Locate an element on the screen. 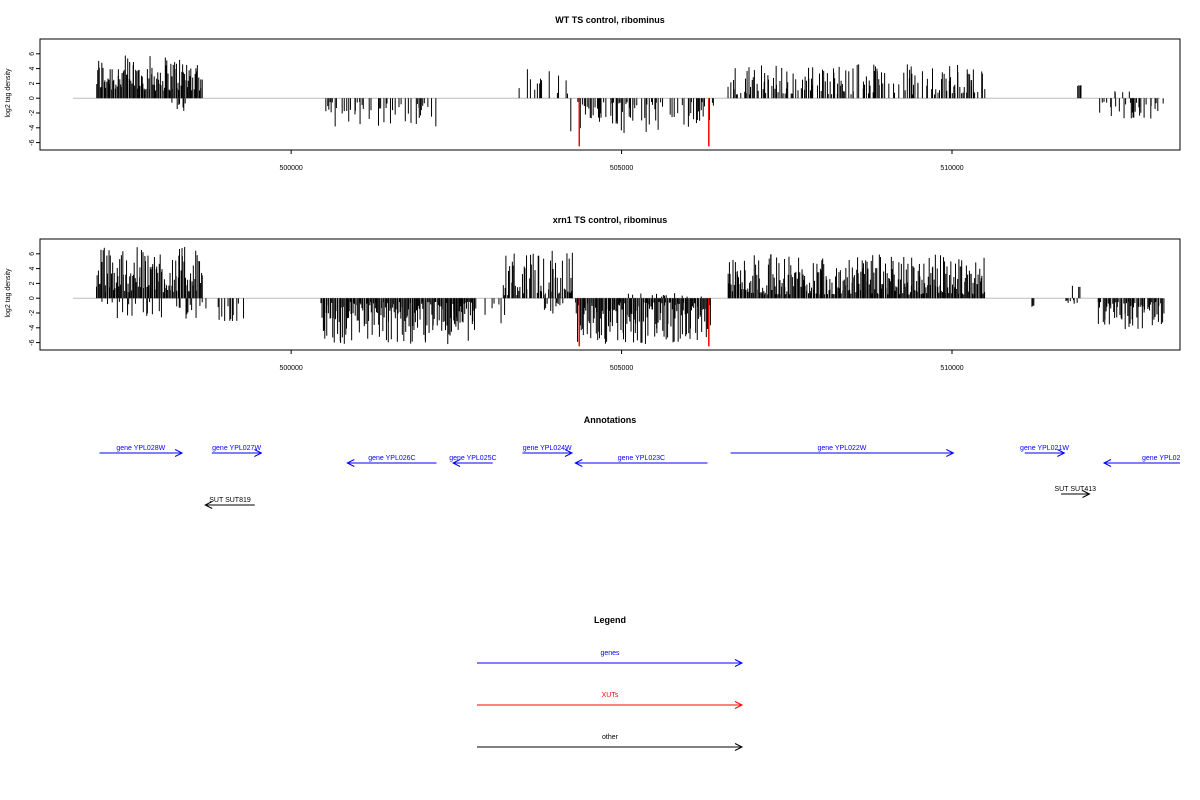  legend-entries: genes XUTs other is located at coordinates (610, 700).